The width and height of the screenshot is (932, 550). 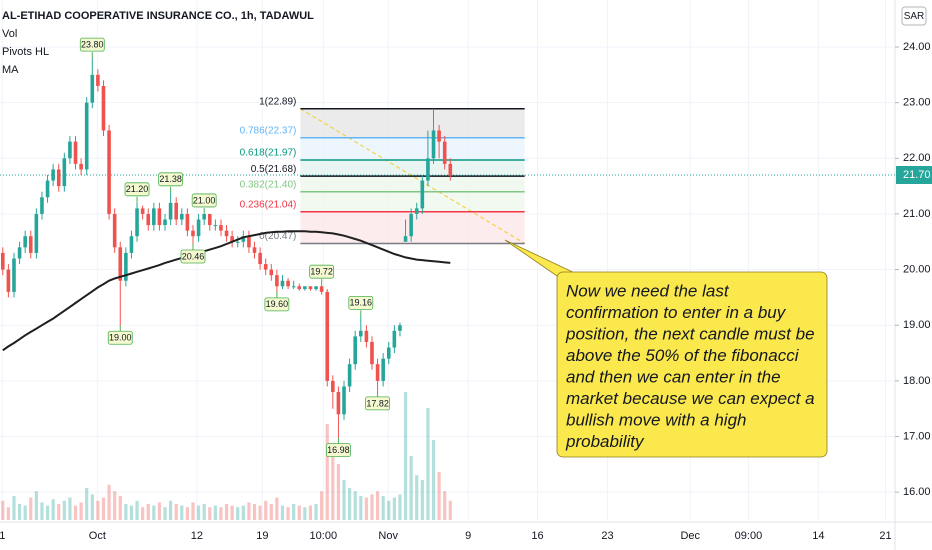 I want to click on fib-label: 0.236(21.04), so click(x=268, y=204).